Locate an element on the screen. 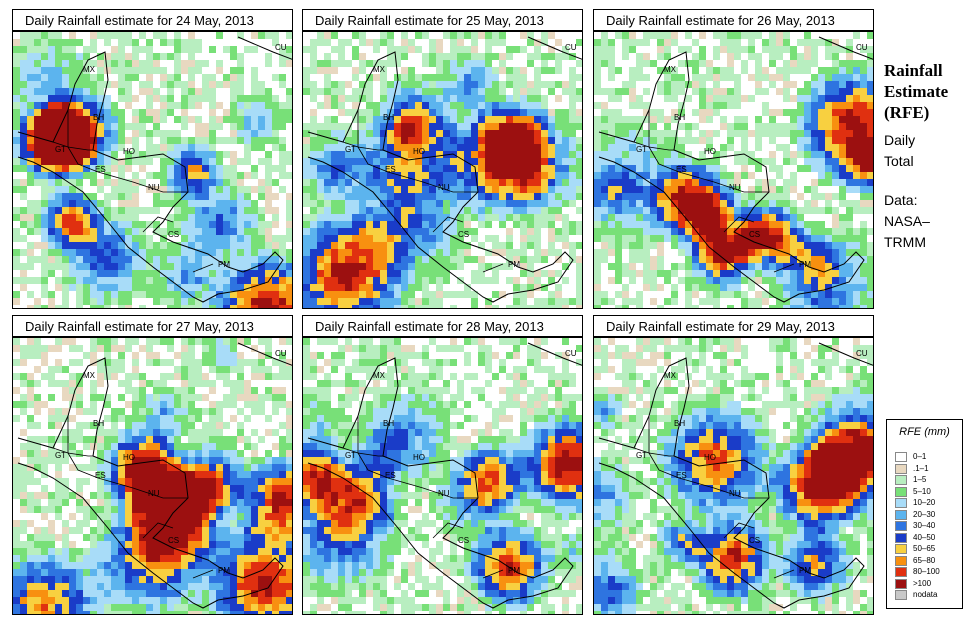  panel-title: Daily Rainfall estimate for 29 May, 2013 is located at coordinates (733, 326).